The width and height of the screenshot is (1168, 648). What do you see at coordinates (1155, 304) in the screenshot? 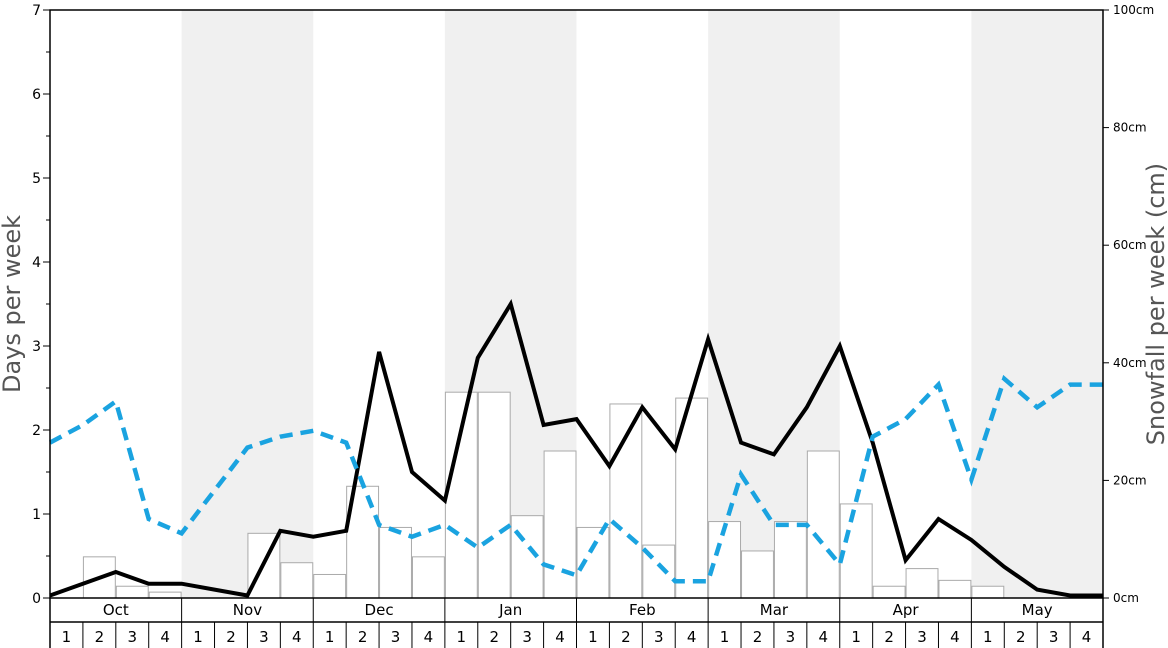
I see `right-axis-title: Snowfall per week (cm)` at bounding box center [1155, 304].